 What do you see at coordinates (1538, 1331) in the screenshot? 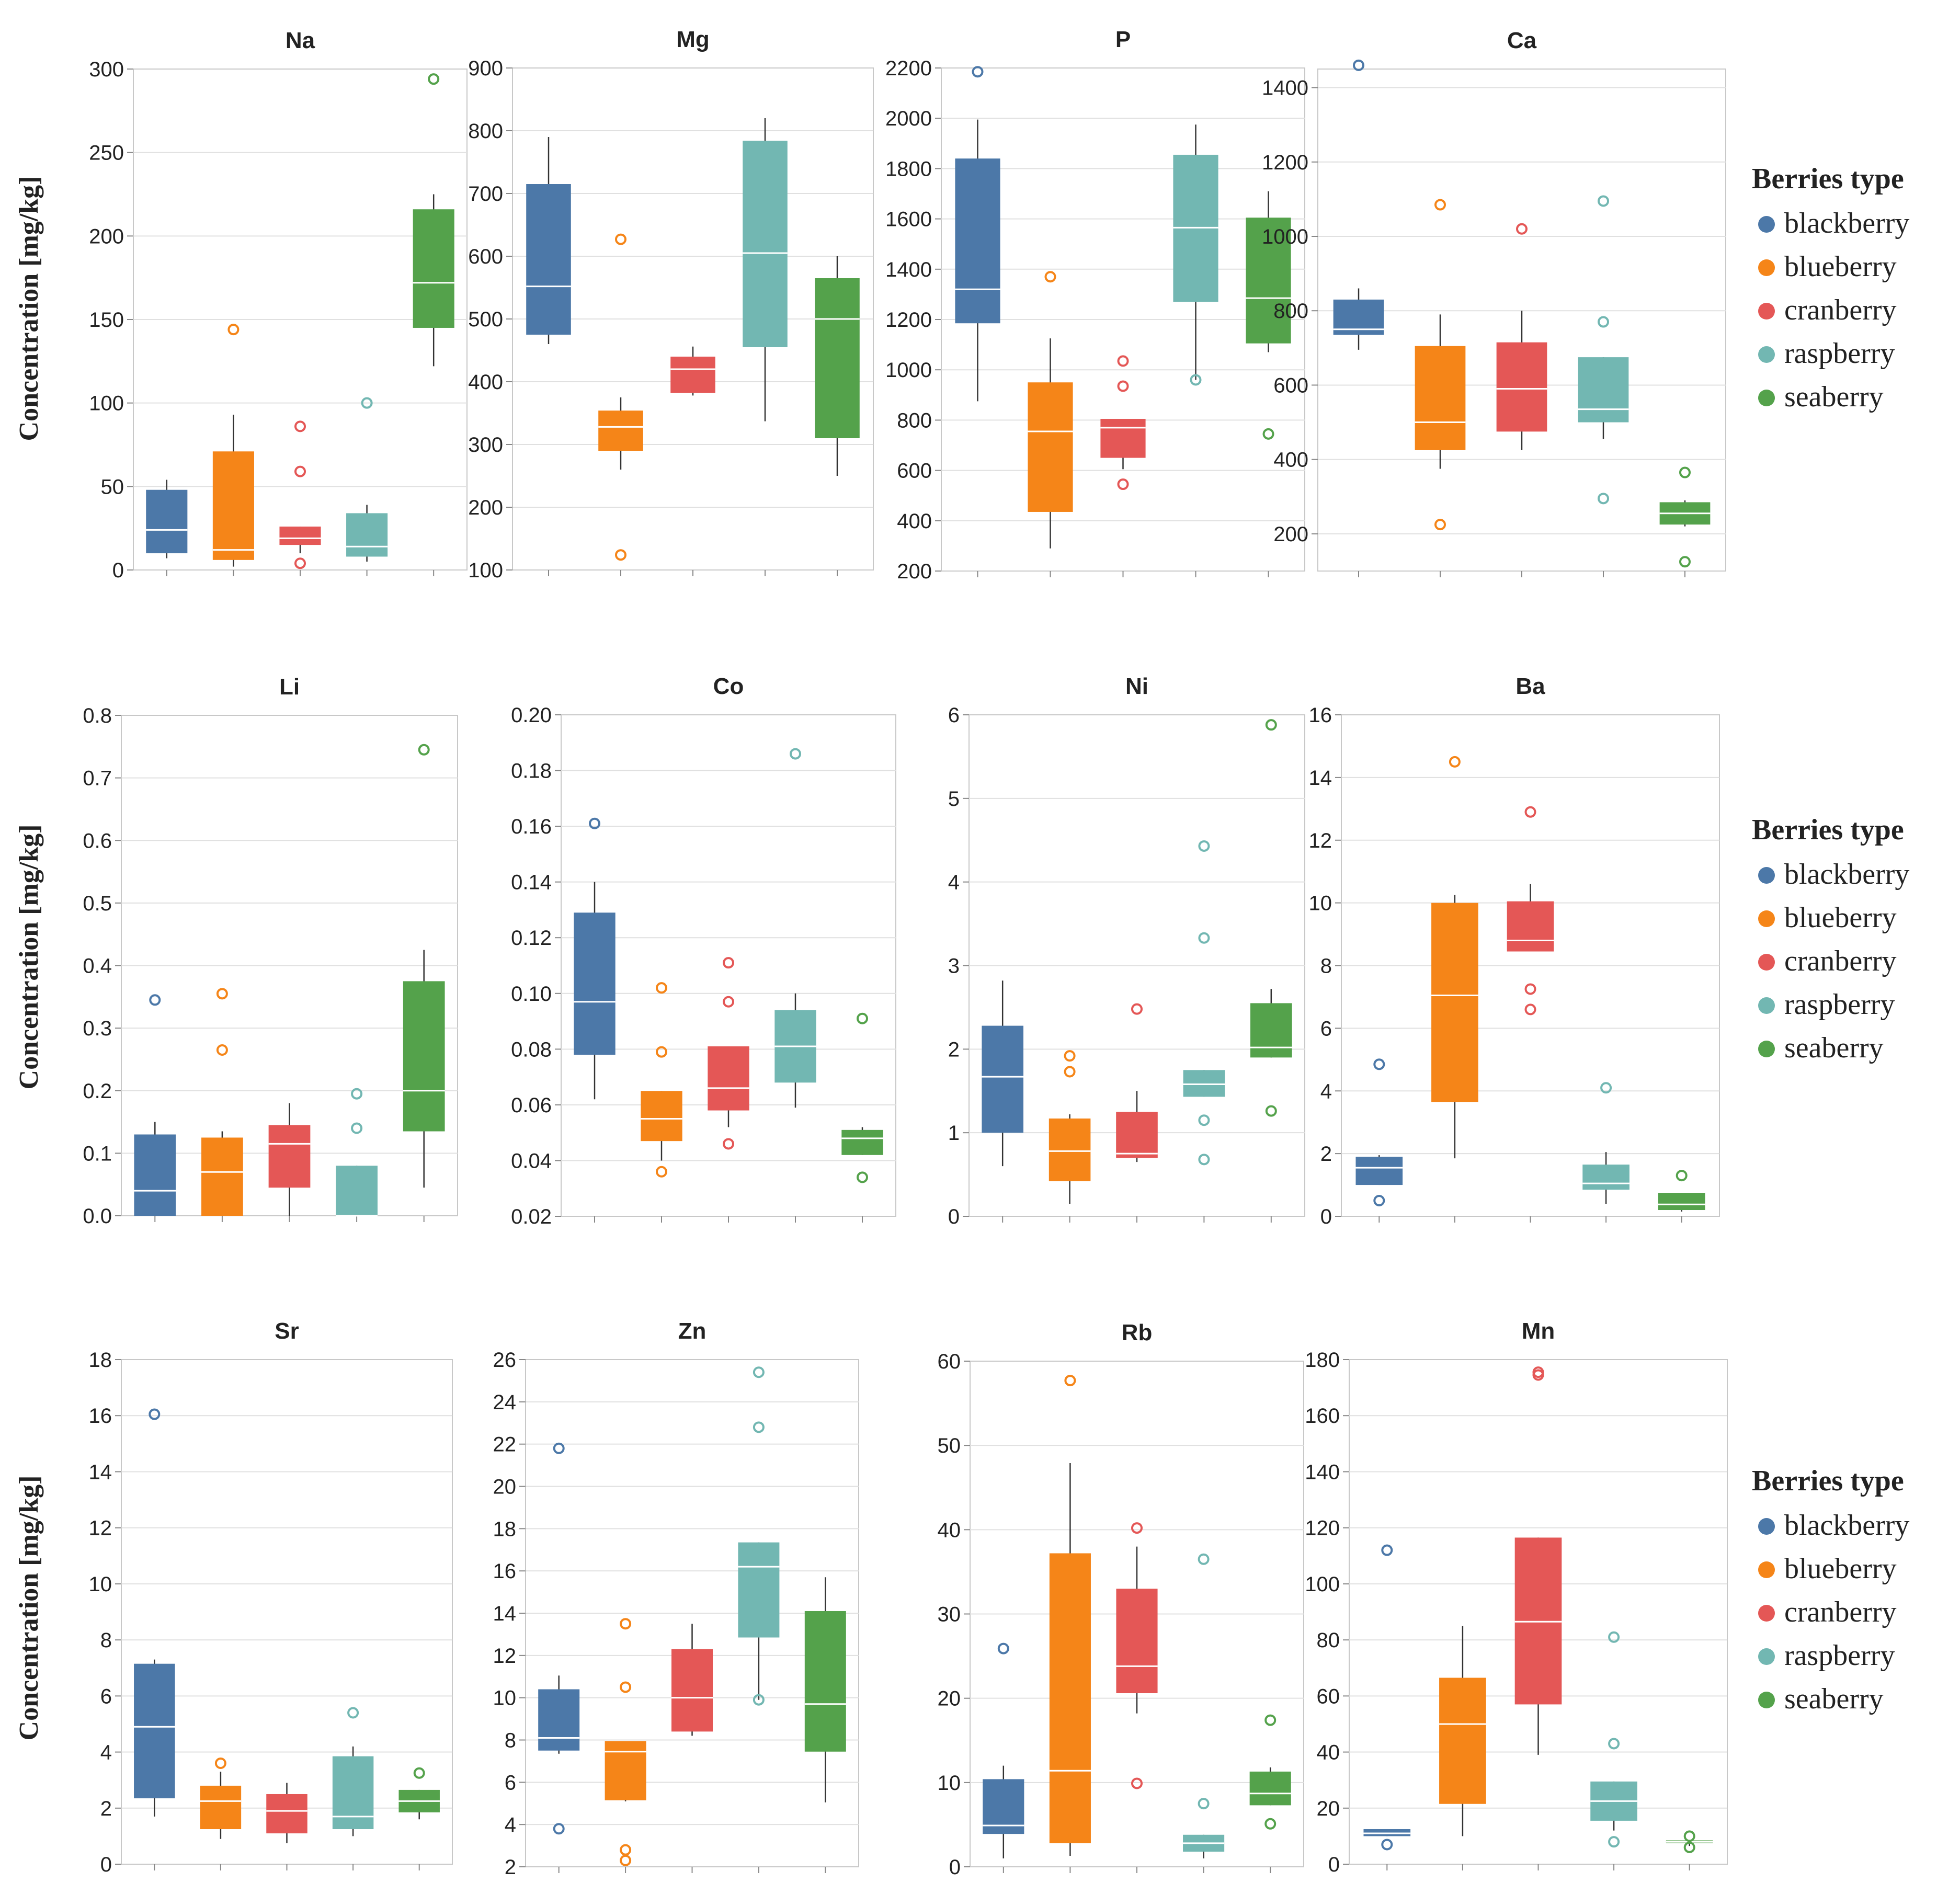
I see `panel-title: Mn` at bounding box center [1538, 1331].